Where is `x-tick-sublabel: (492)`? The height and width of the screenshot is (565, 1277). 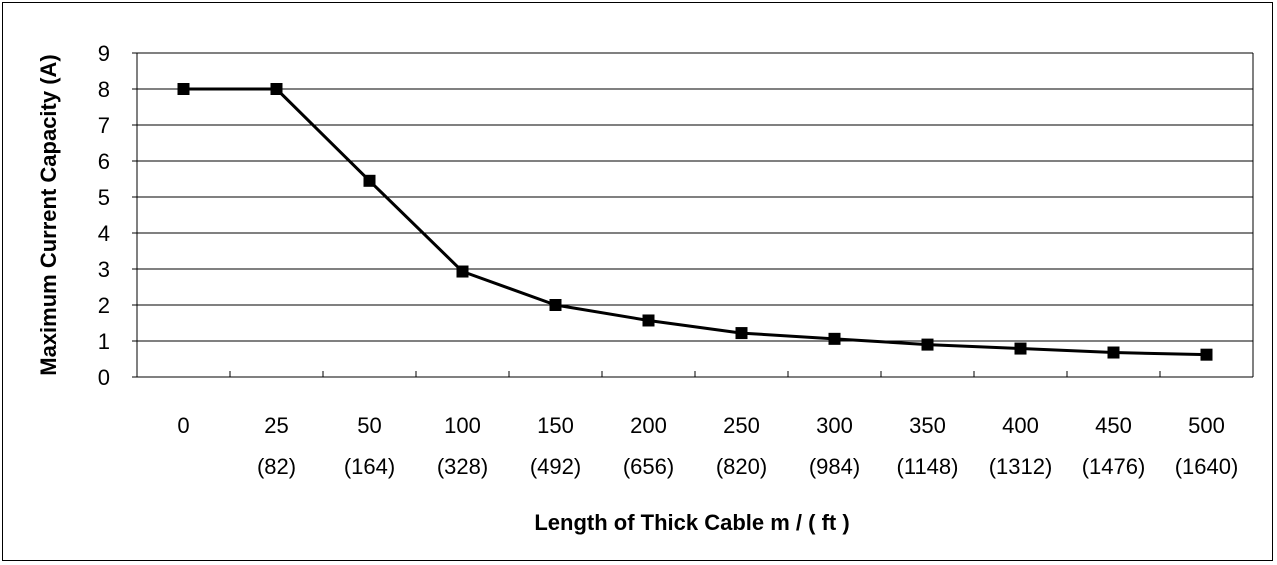
x-tick-sublabel: (492) is located at coordinates (555, 466).